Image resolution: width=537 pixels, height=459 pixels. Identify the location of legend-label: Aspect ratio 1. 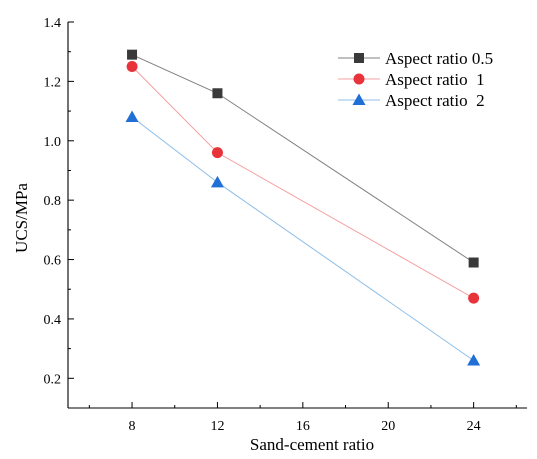
(435, 79).